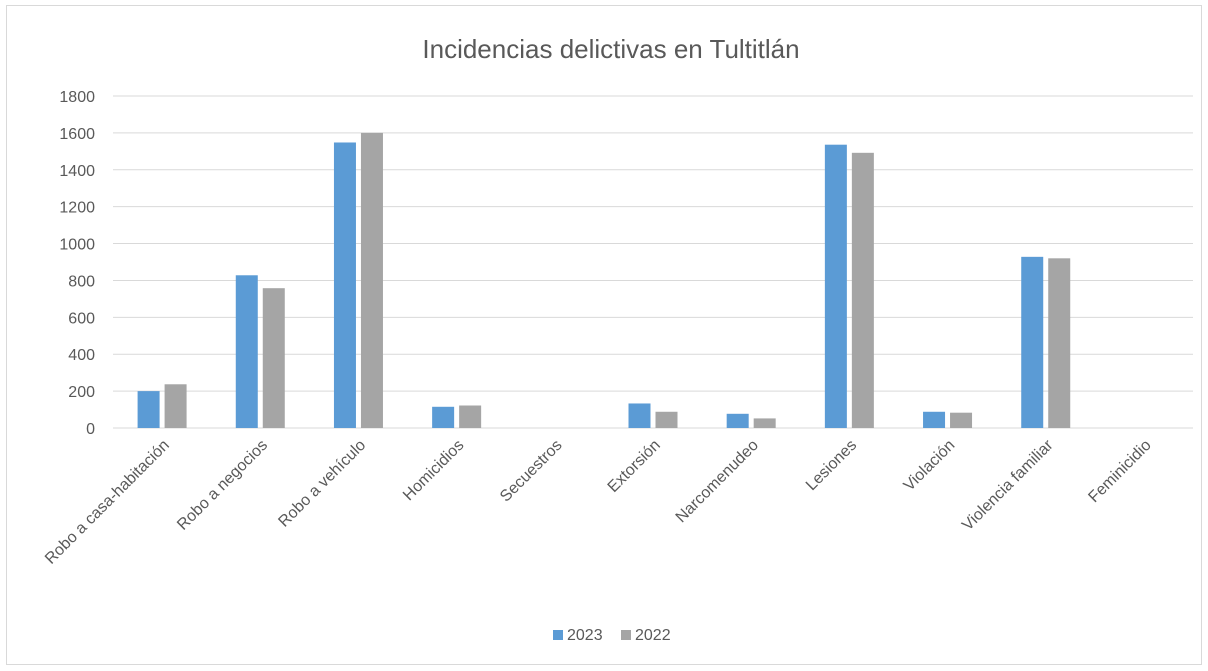 Image resolution: width=1208 pixels, height=671 pixels. What do you see at coordinates (612, 635) in the screenshot?
I see `legend: 2023 2022` at bounding box center [612, 635].